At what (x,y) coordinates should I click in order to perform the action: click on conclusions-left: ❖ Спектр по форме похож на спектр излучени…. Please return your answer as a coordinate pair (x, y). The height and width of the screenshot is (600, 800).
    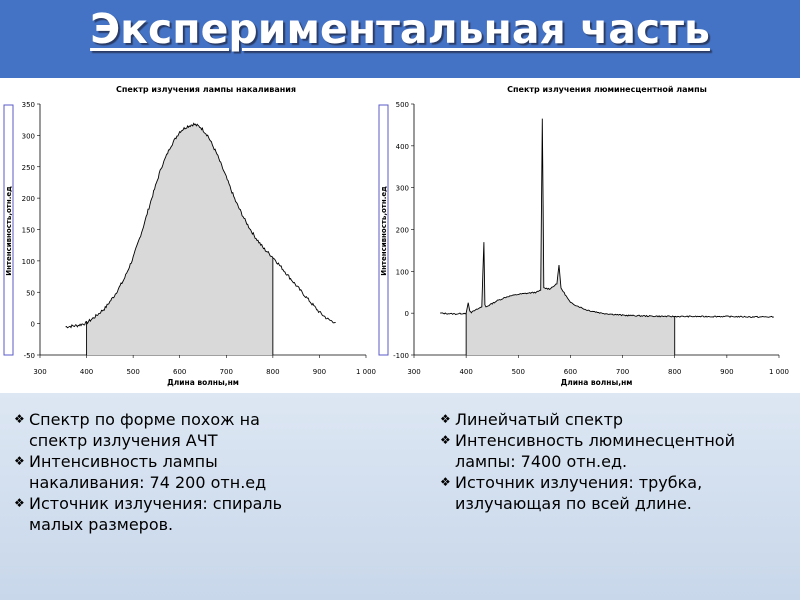
    Looking at the image, I should click on (194, 472).